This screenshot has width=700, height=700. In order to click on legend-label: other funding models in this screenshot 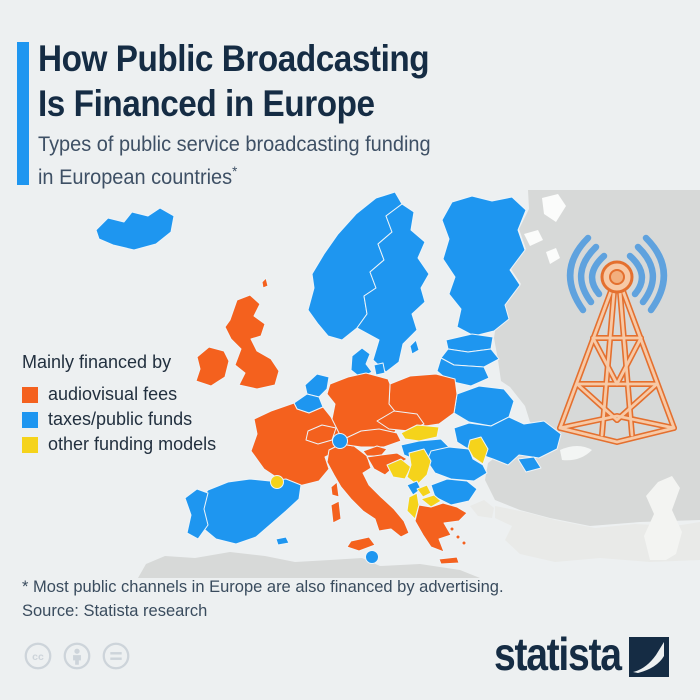, I will do `click(132, 444)`.